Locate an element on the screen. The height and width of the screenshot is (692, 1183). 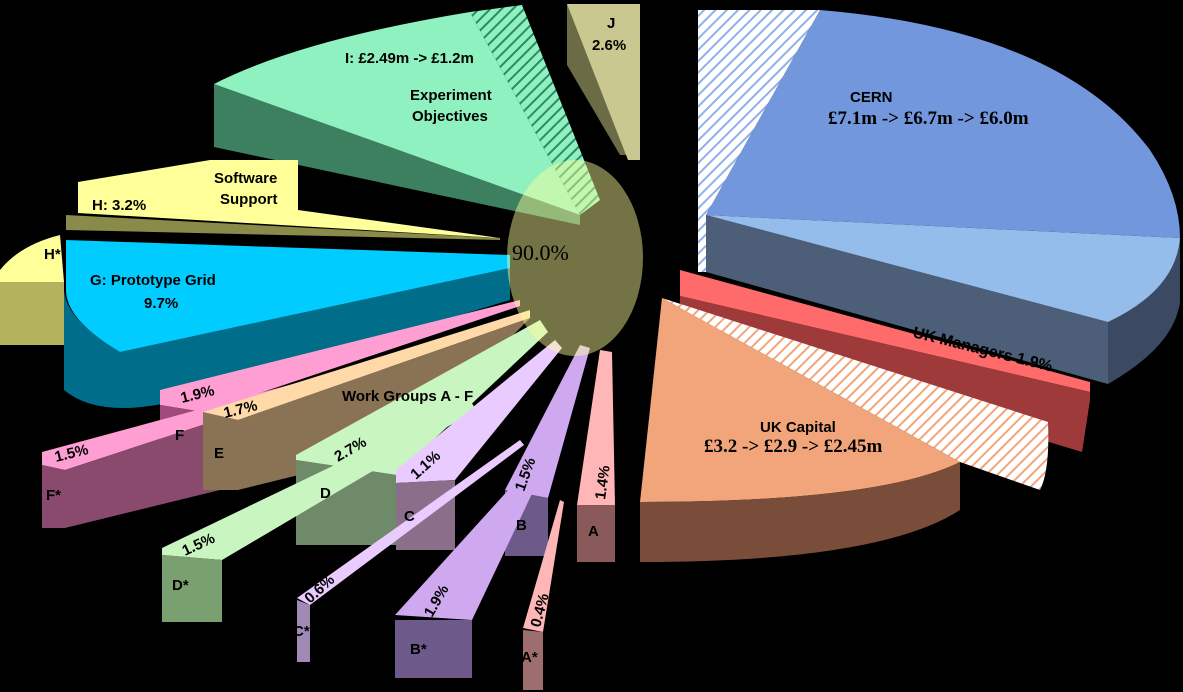
cern-title: CERN is located at coordinates (871, 97).